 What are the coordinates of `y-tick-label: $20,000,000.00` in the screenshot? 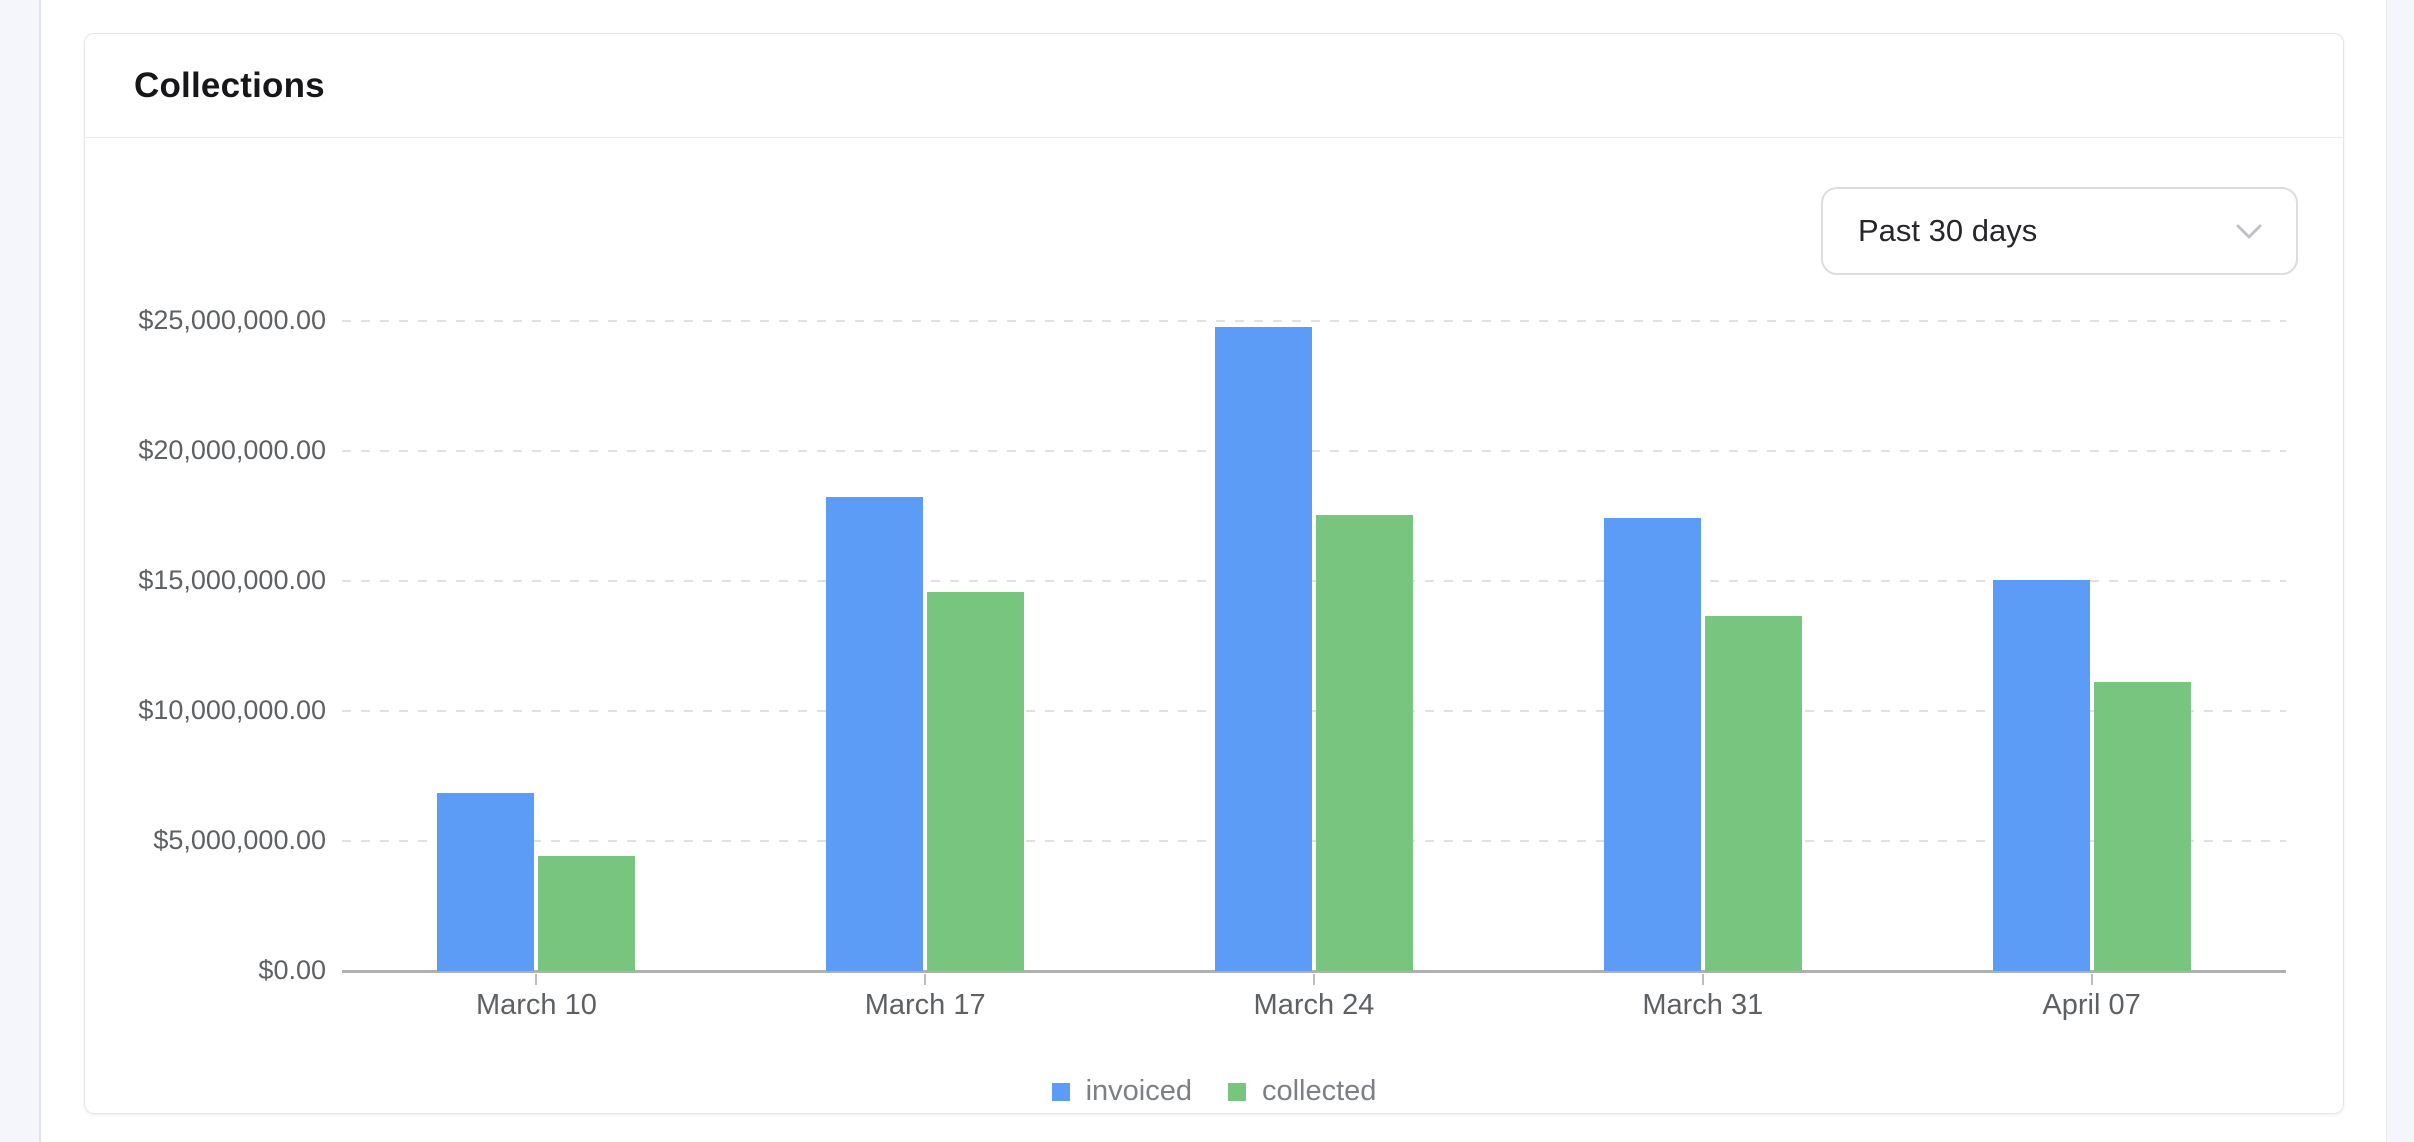 It's located at (232, 450).